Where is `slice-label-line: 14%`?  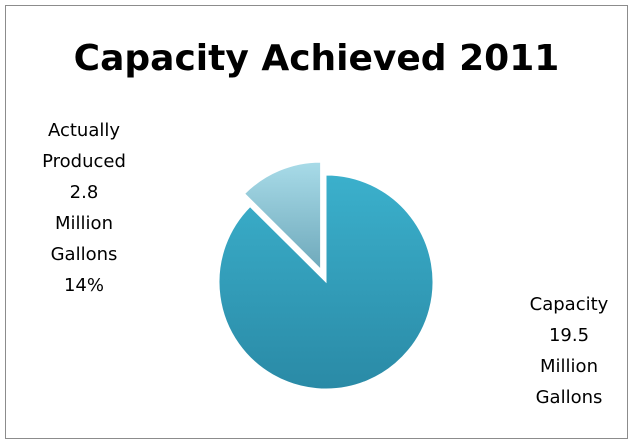 slice-label-line: 14% is located at coordinates (83, 285).